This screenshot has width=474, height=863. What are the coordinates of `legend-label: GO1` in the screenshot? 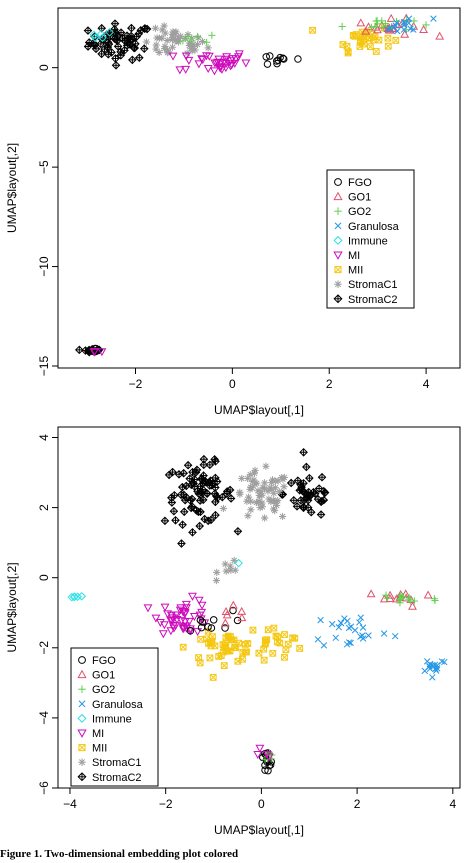 It's located at (359, 198).